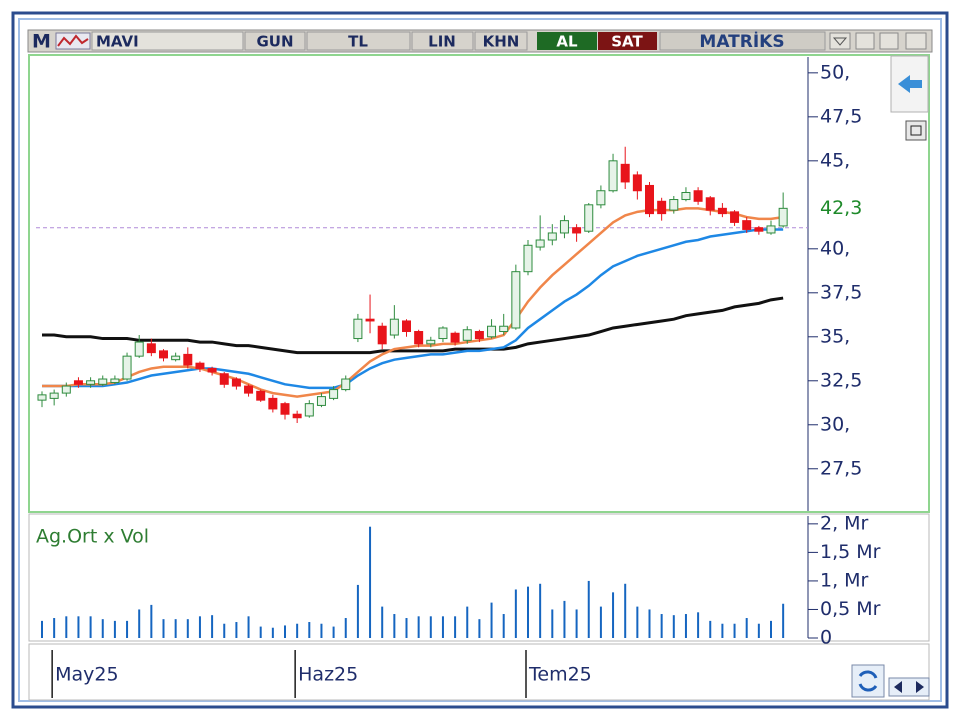 The width and height of the screenshot is (960, 720). What do you see at coordinates (73, 40) in the screenshot?
I see `symbol-icon-graph` at bounding box center [73, 40].